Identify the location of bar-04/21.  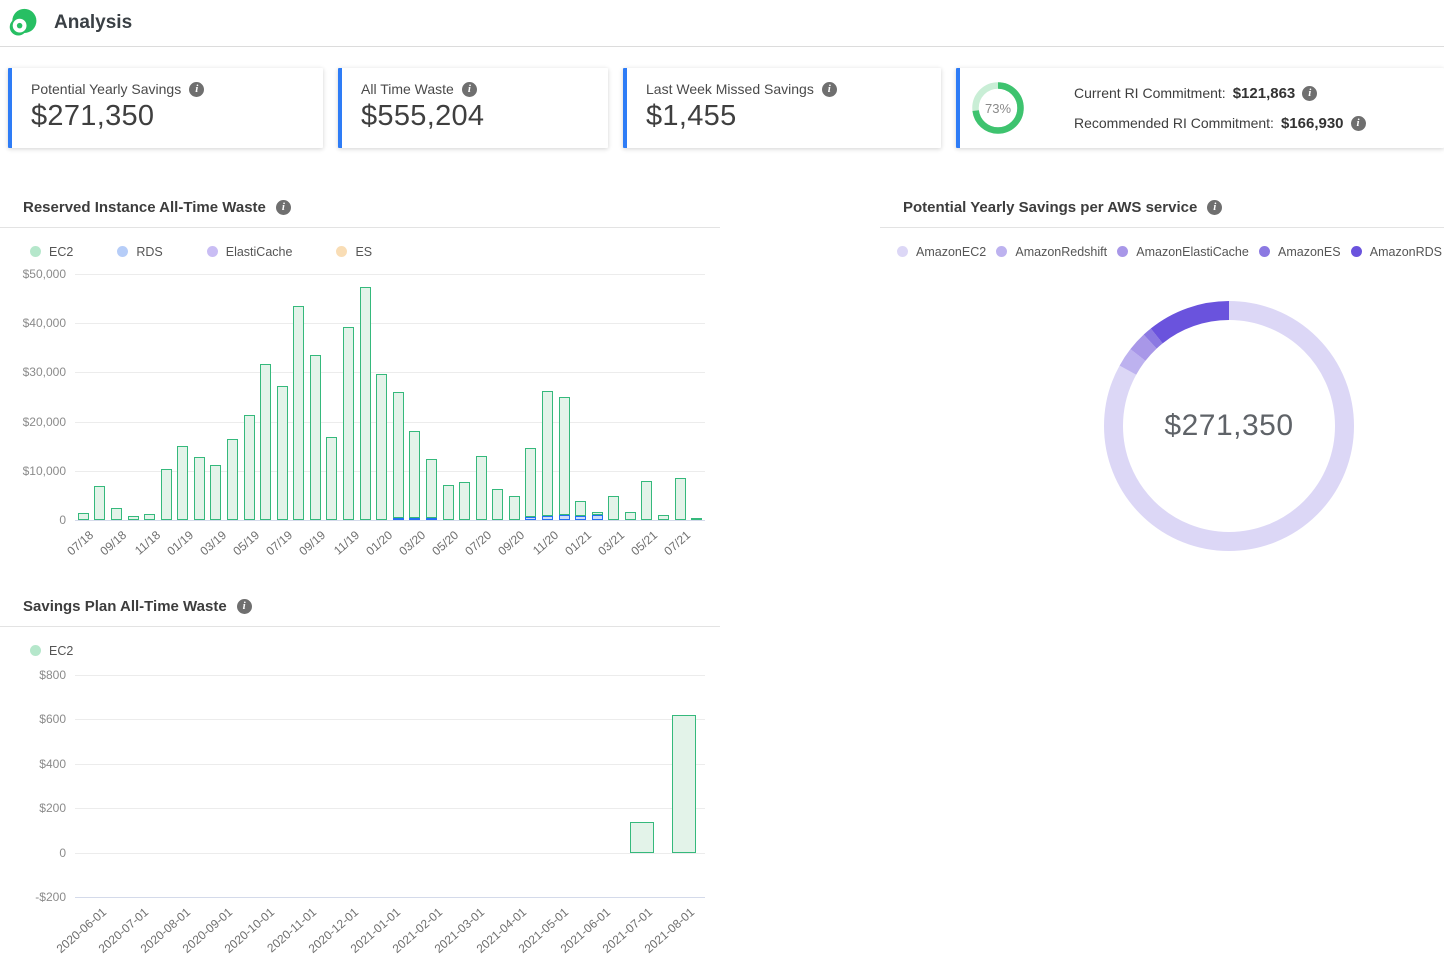
(630, 516).